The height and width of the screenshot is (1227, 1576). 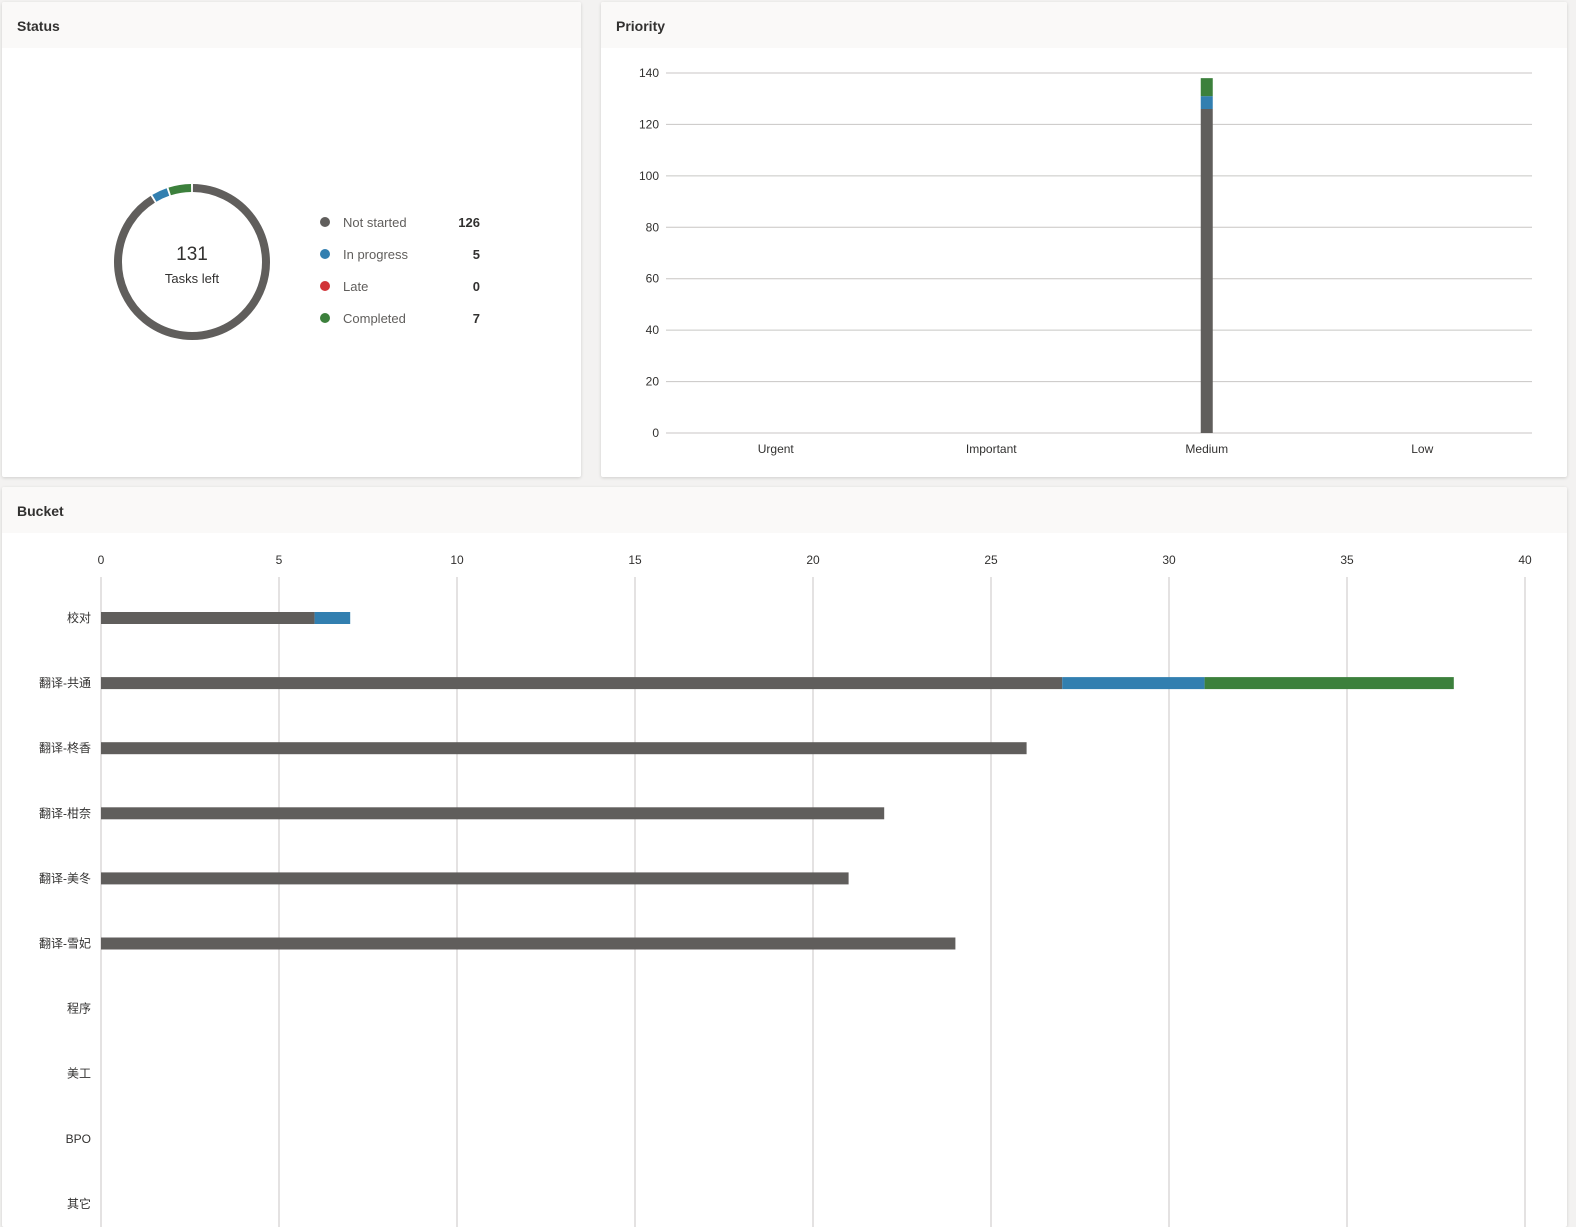 What do you see at coordinates (991, 449) in the screenshot?
I see `x-tick-label: Important` at bounding box center [991, 449].